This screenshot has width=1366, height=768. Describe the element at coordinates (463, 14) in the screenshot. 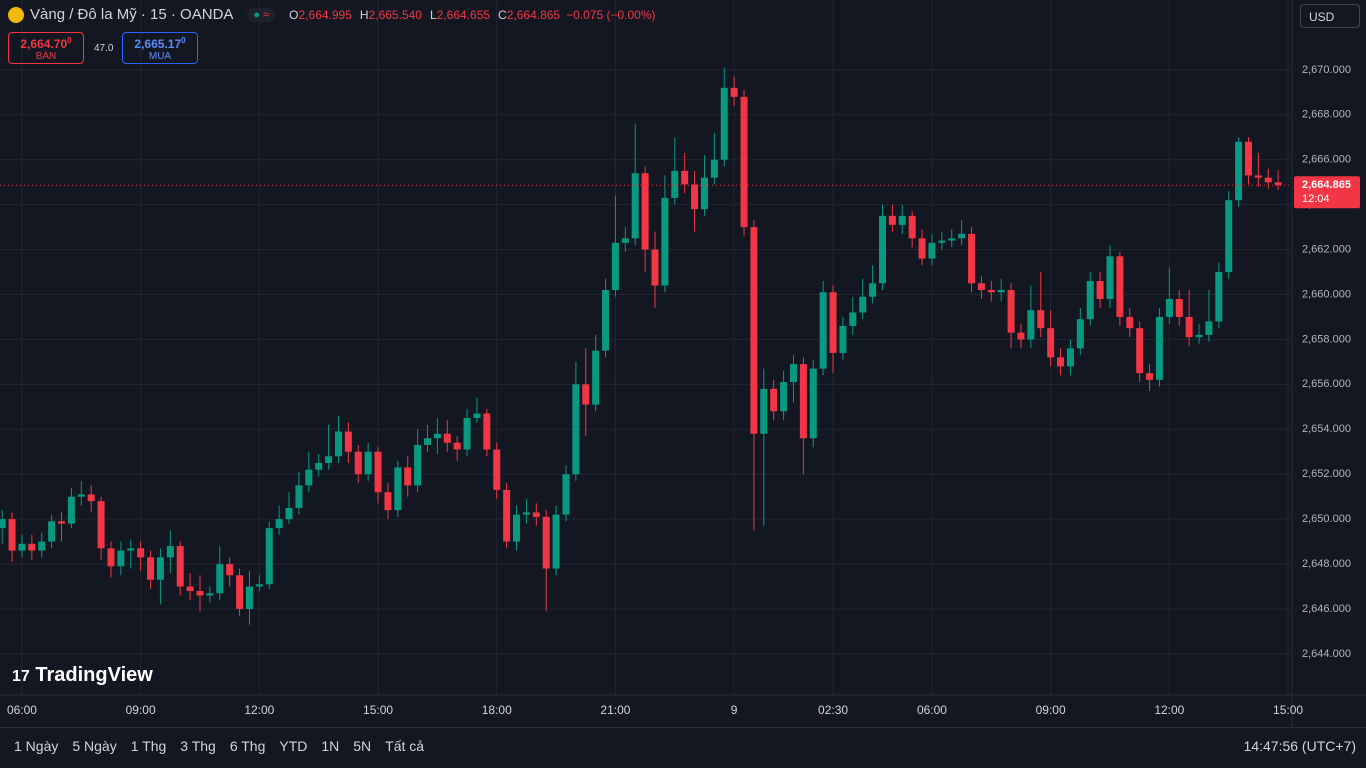

I see `ohlc-value: 2,664.655` at that location.